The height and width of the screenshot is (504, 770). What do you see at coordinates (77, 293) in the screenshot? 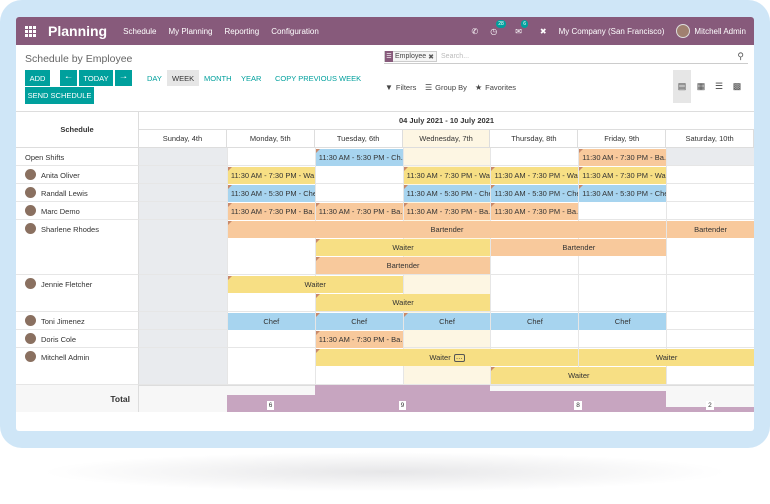
I see `row-jennie-fletcher: Jennie Fletcher` at bounding box center [77, 293].